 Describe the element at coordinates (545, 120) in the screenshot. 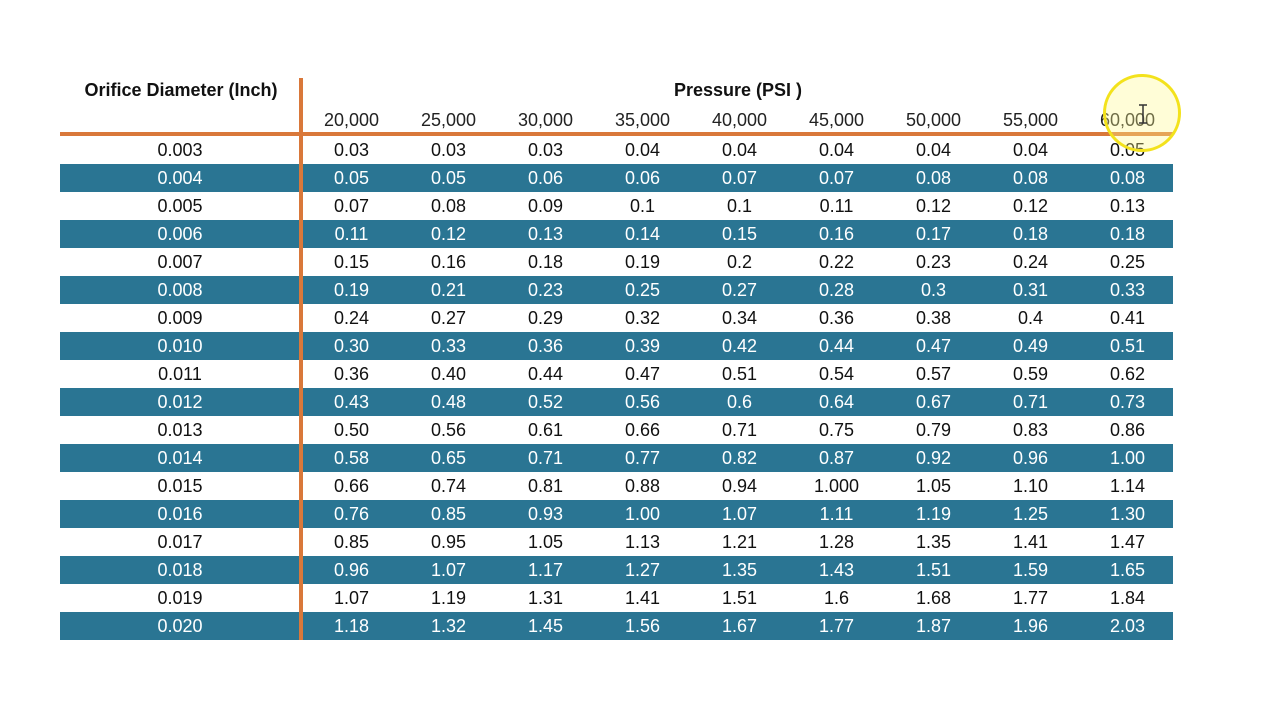

I see `column-header: 30,000` at that location.